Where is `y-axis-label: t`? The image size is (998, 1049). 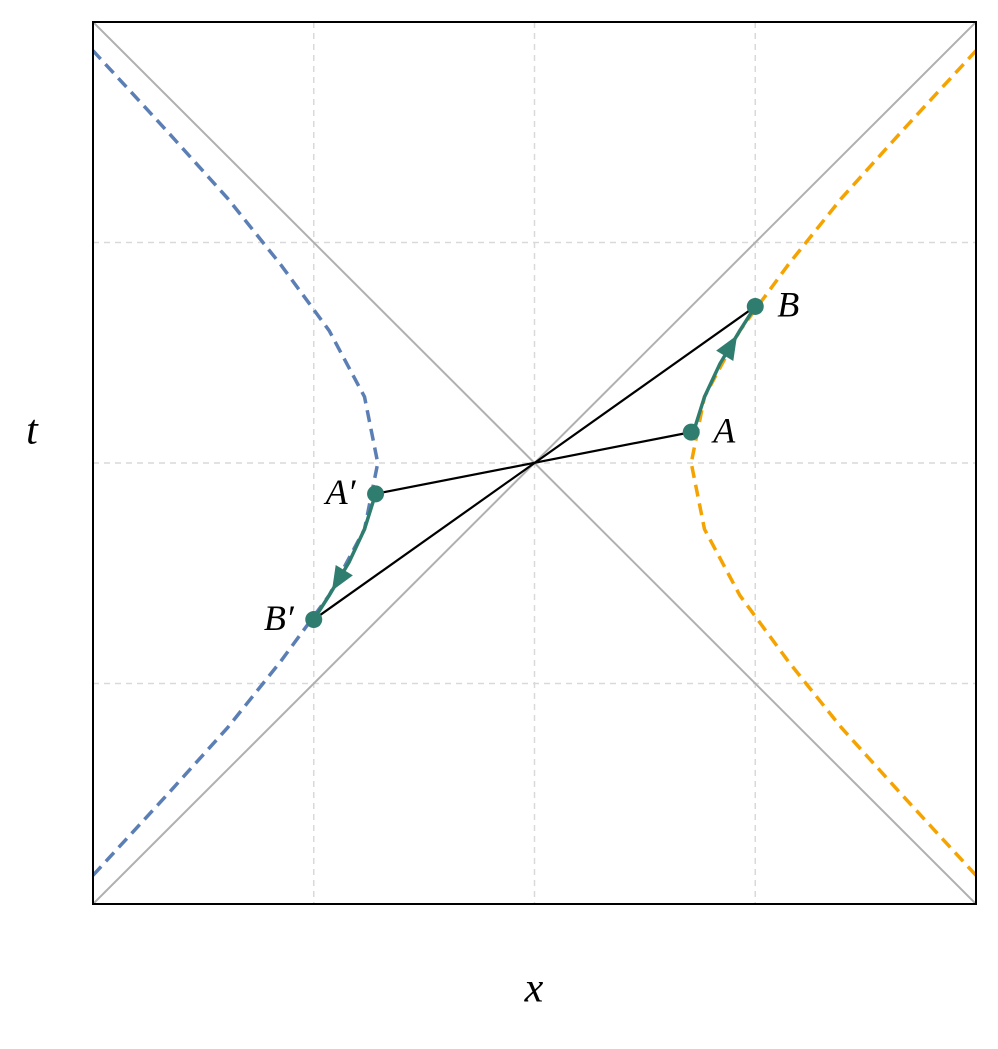
y-axis-label: t is located at coordinates (32, 431).